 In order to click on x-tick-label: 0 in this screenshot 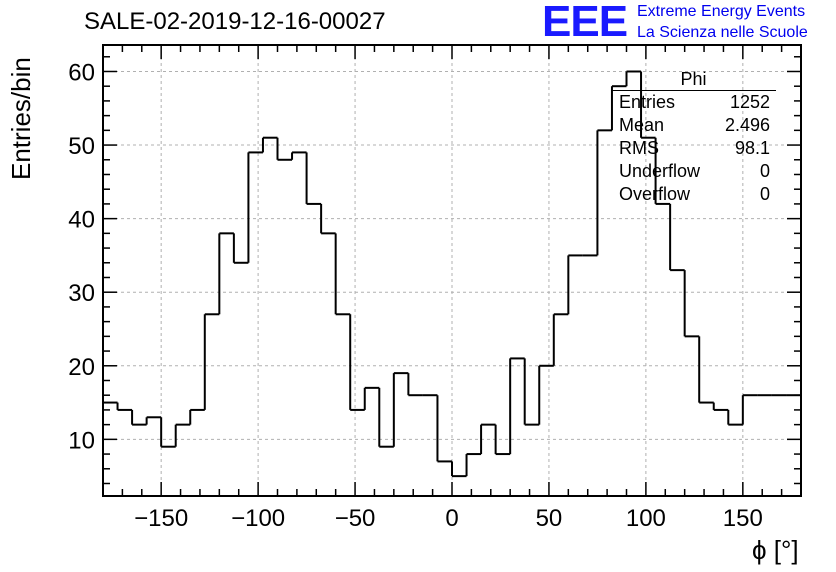, I will do `click(451, 518)`.